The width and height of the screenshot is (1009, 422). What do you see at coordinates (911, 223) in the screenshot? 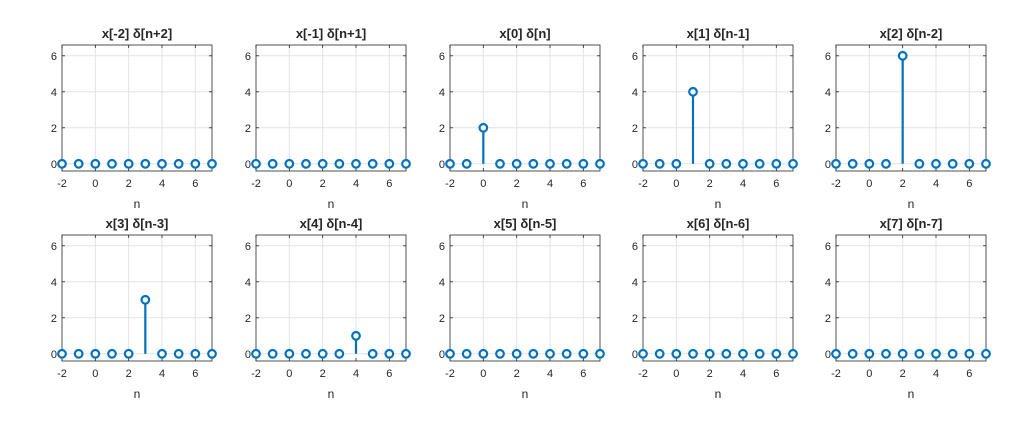
I see `subplot-title: x[7] δ[n-7]` at bounding box center [911, 223].